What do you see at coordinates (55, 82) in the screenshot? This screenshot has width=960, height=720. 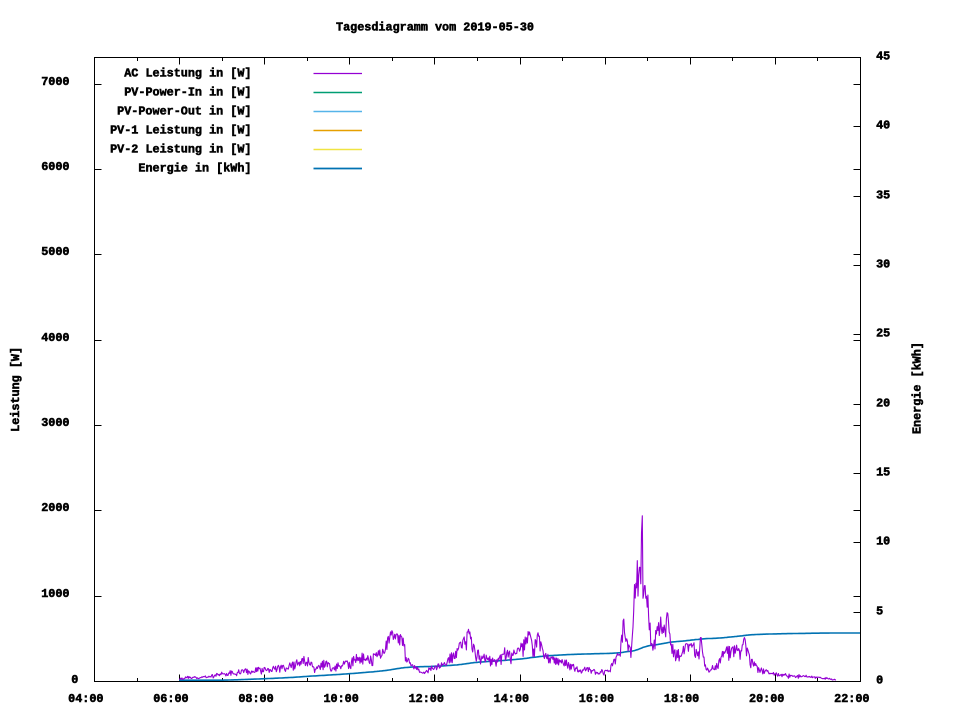 I see `svg-text: 7000` at bounding box center [55, 82].